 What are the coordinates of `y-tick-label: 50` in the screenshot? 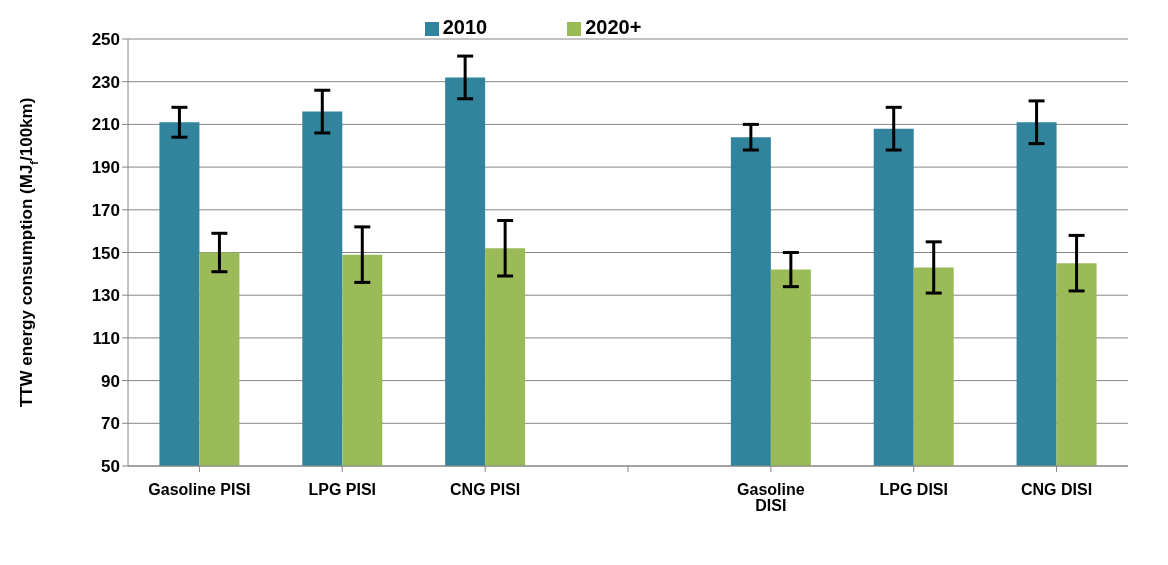 It's located at (110, 467).